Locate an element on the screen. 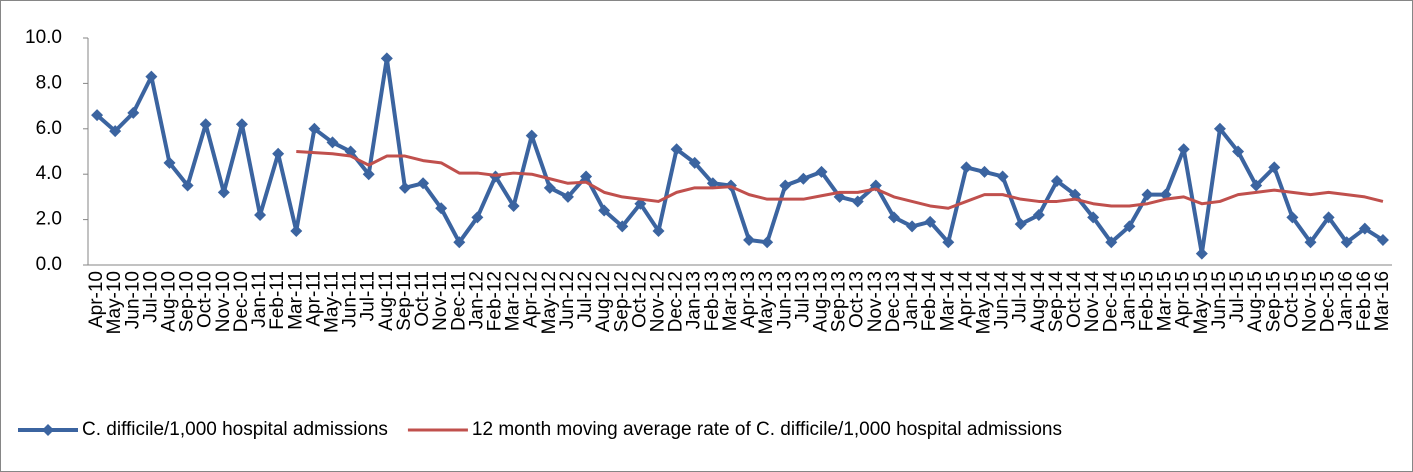 The height and width of the screenshot is (472, 1413). x-tick-label: Mar-14 is located at coordinates (947, 301).